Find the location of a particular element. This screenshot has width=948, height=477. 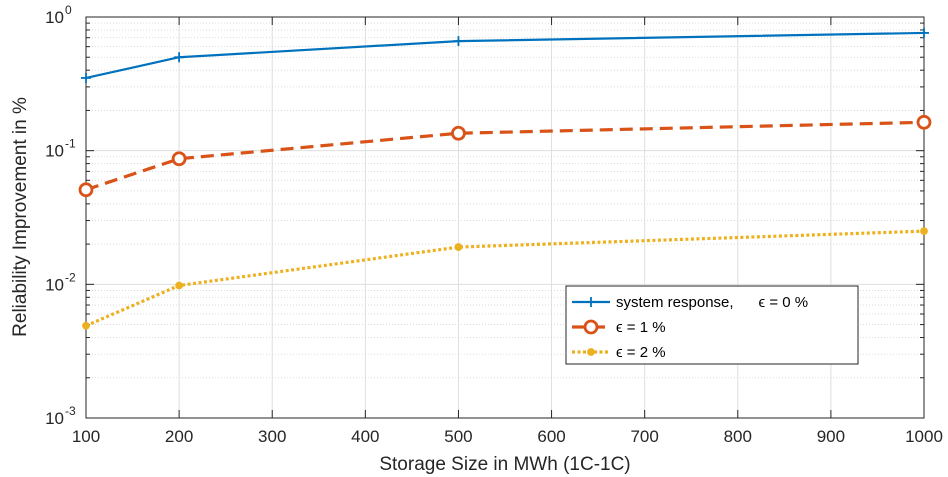

legend-box is located at coordinates (712, 325).